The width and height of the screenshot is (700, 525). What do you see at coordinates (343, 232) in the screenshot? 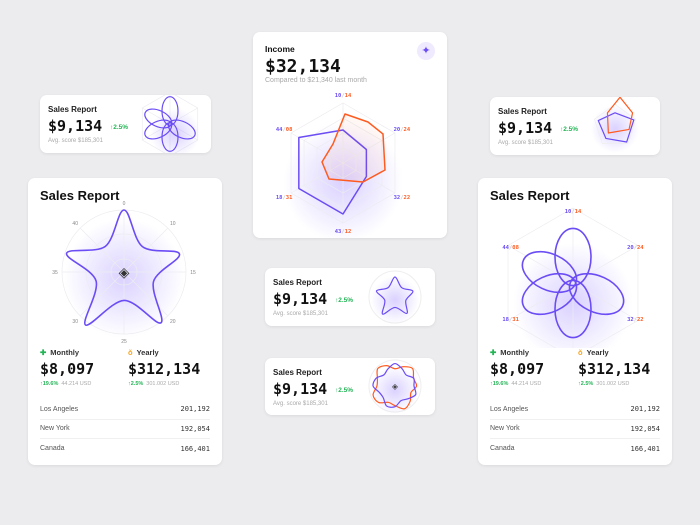
I see `axis-label: 43/12` at bounding box center [343, 232].